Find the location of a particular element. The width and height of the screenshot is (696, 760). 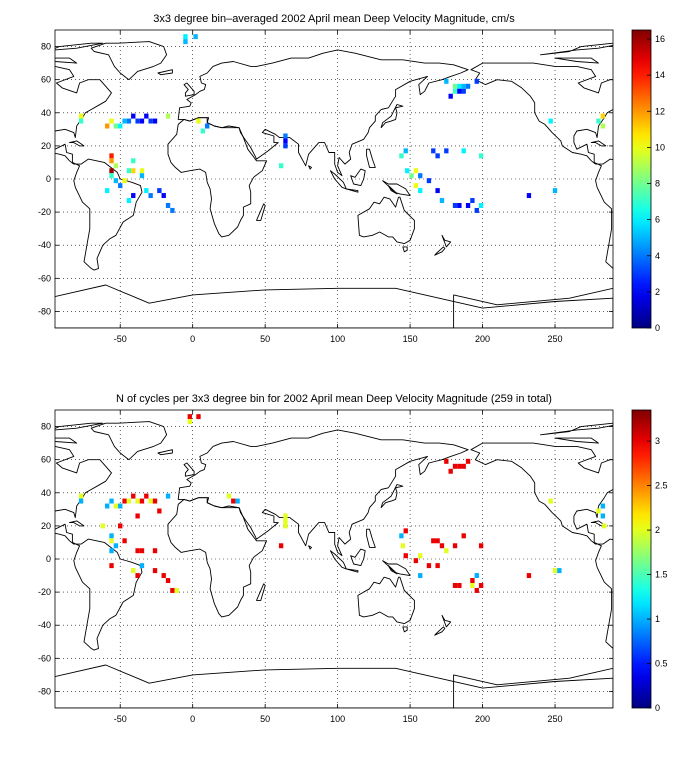

cycles-colorbar-tick-label: 0.5 is located at coordinates (661, 664).